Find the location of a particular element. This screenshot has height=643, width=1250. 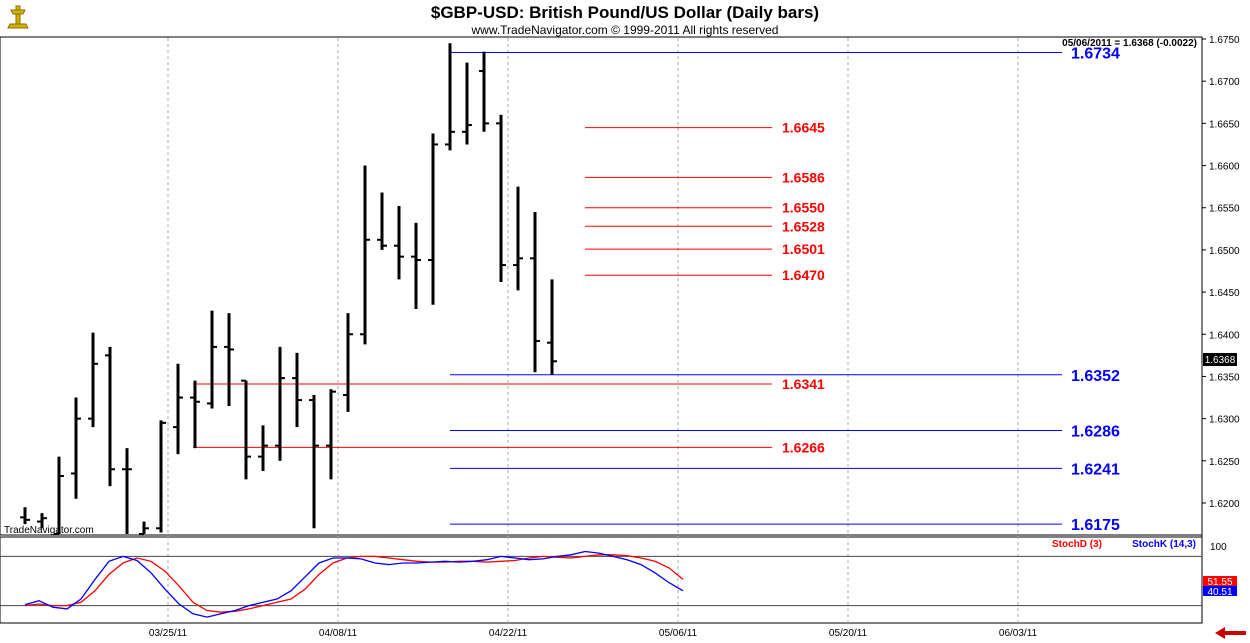

stoch-d-value: 51.55 is located at coordinates (1219, 582).